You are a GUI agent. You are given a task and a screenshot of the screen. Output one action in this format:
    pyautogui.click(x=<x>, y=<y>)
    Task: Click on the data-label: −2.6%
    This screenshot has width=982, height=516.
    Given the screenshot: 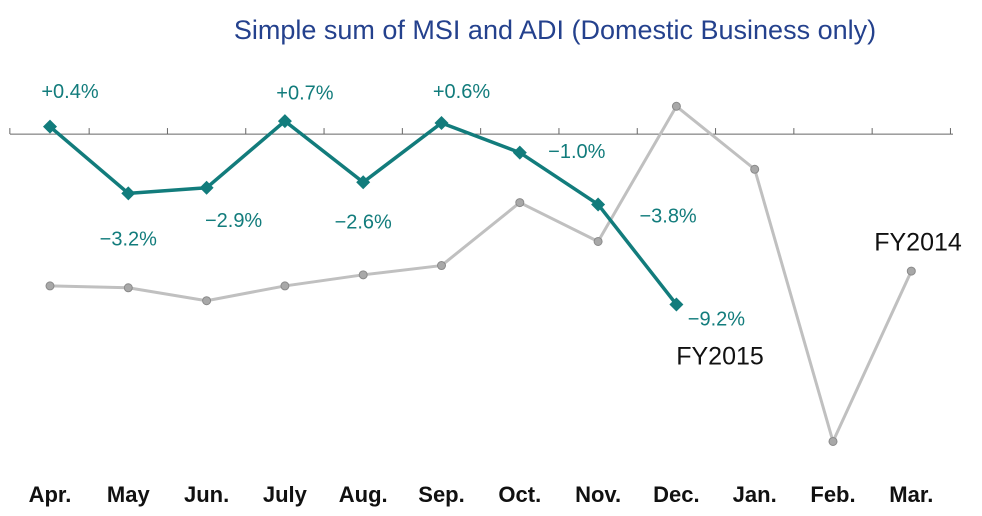 What is the action you would take?
    pyautogui.click(x=363, y=223)
    